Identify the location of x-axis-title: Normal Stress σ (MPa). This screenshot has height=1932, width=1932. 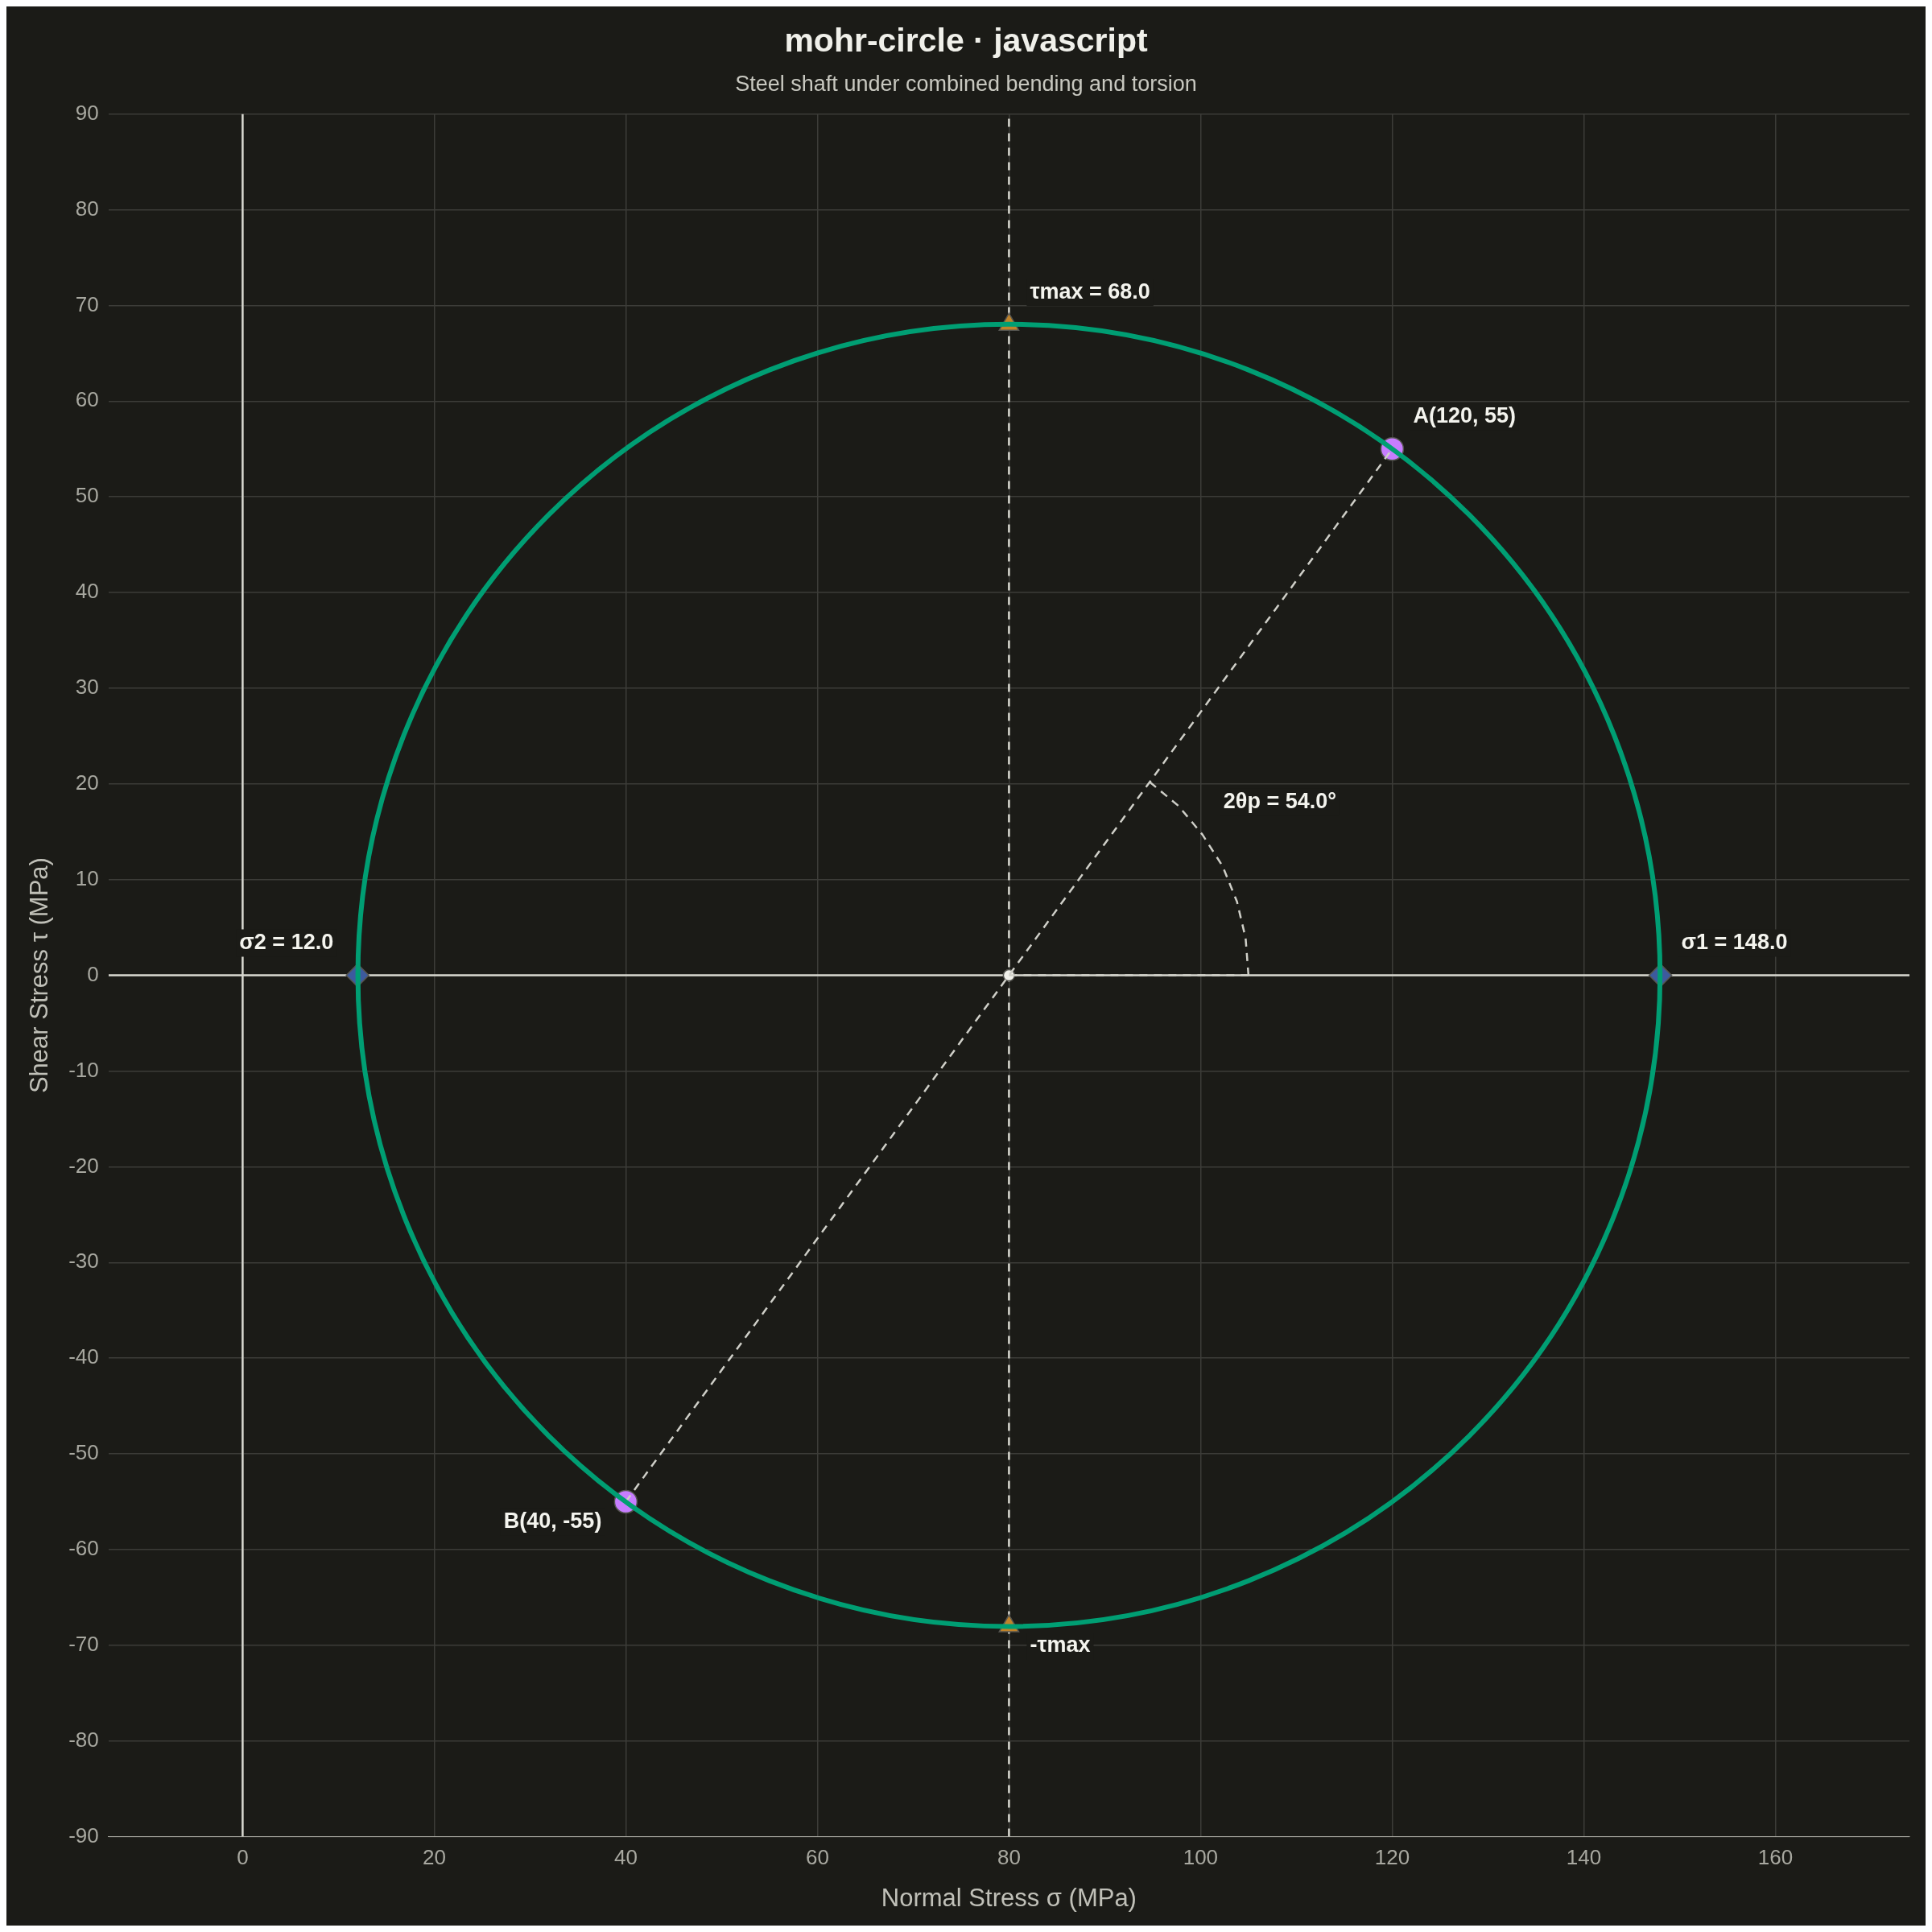
(1009, 1897).